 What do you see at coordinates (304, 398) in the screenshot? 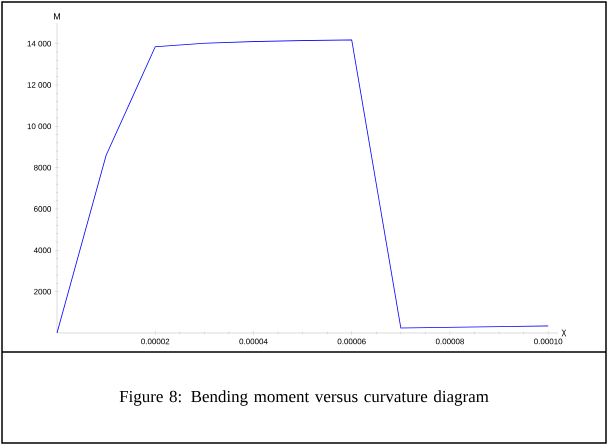
I see `caption: Figure 8: Bending moment versus curvature diagram` at bounding box center [304, 398].